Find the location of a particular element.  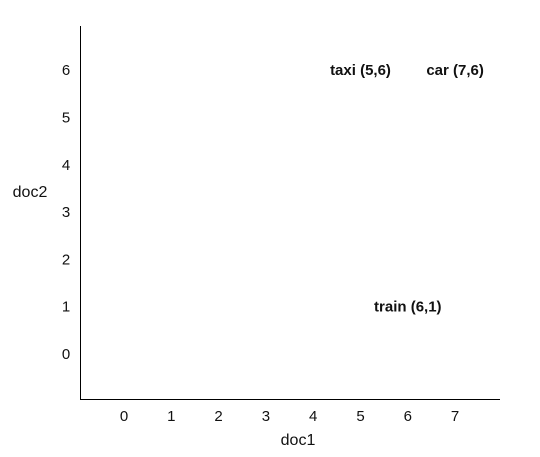

x-tick-label: 3 is located at coordinates (266, 416).